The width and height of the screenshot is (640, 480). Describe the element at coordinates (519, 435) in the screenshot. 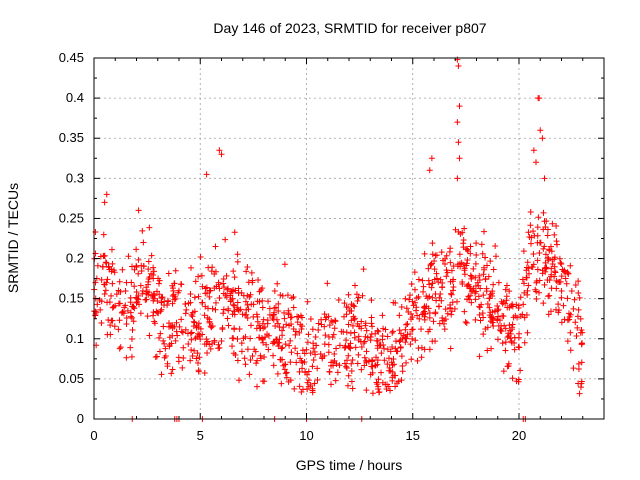

I see `x-tick-label: 20` at that location.